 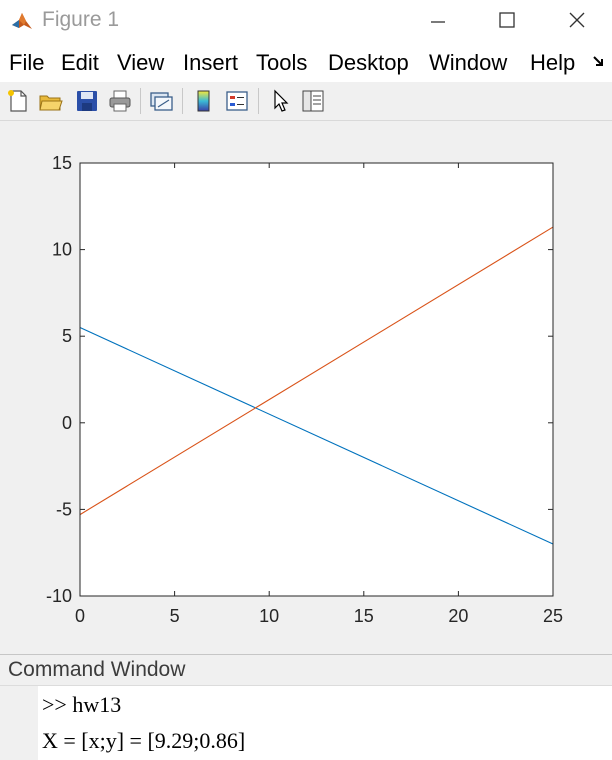 I want to click on menu-window: Window, so click(x=468, y=62).